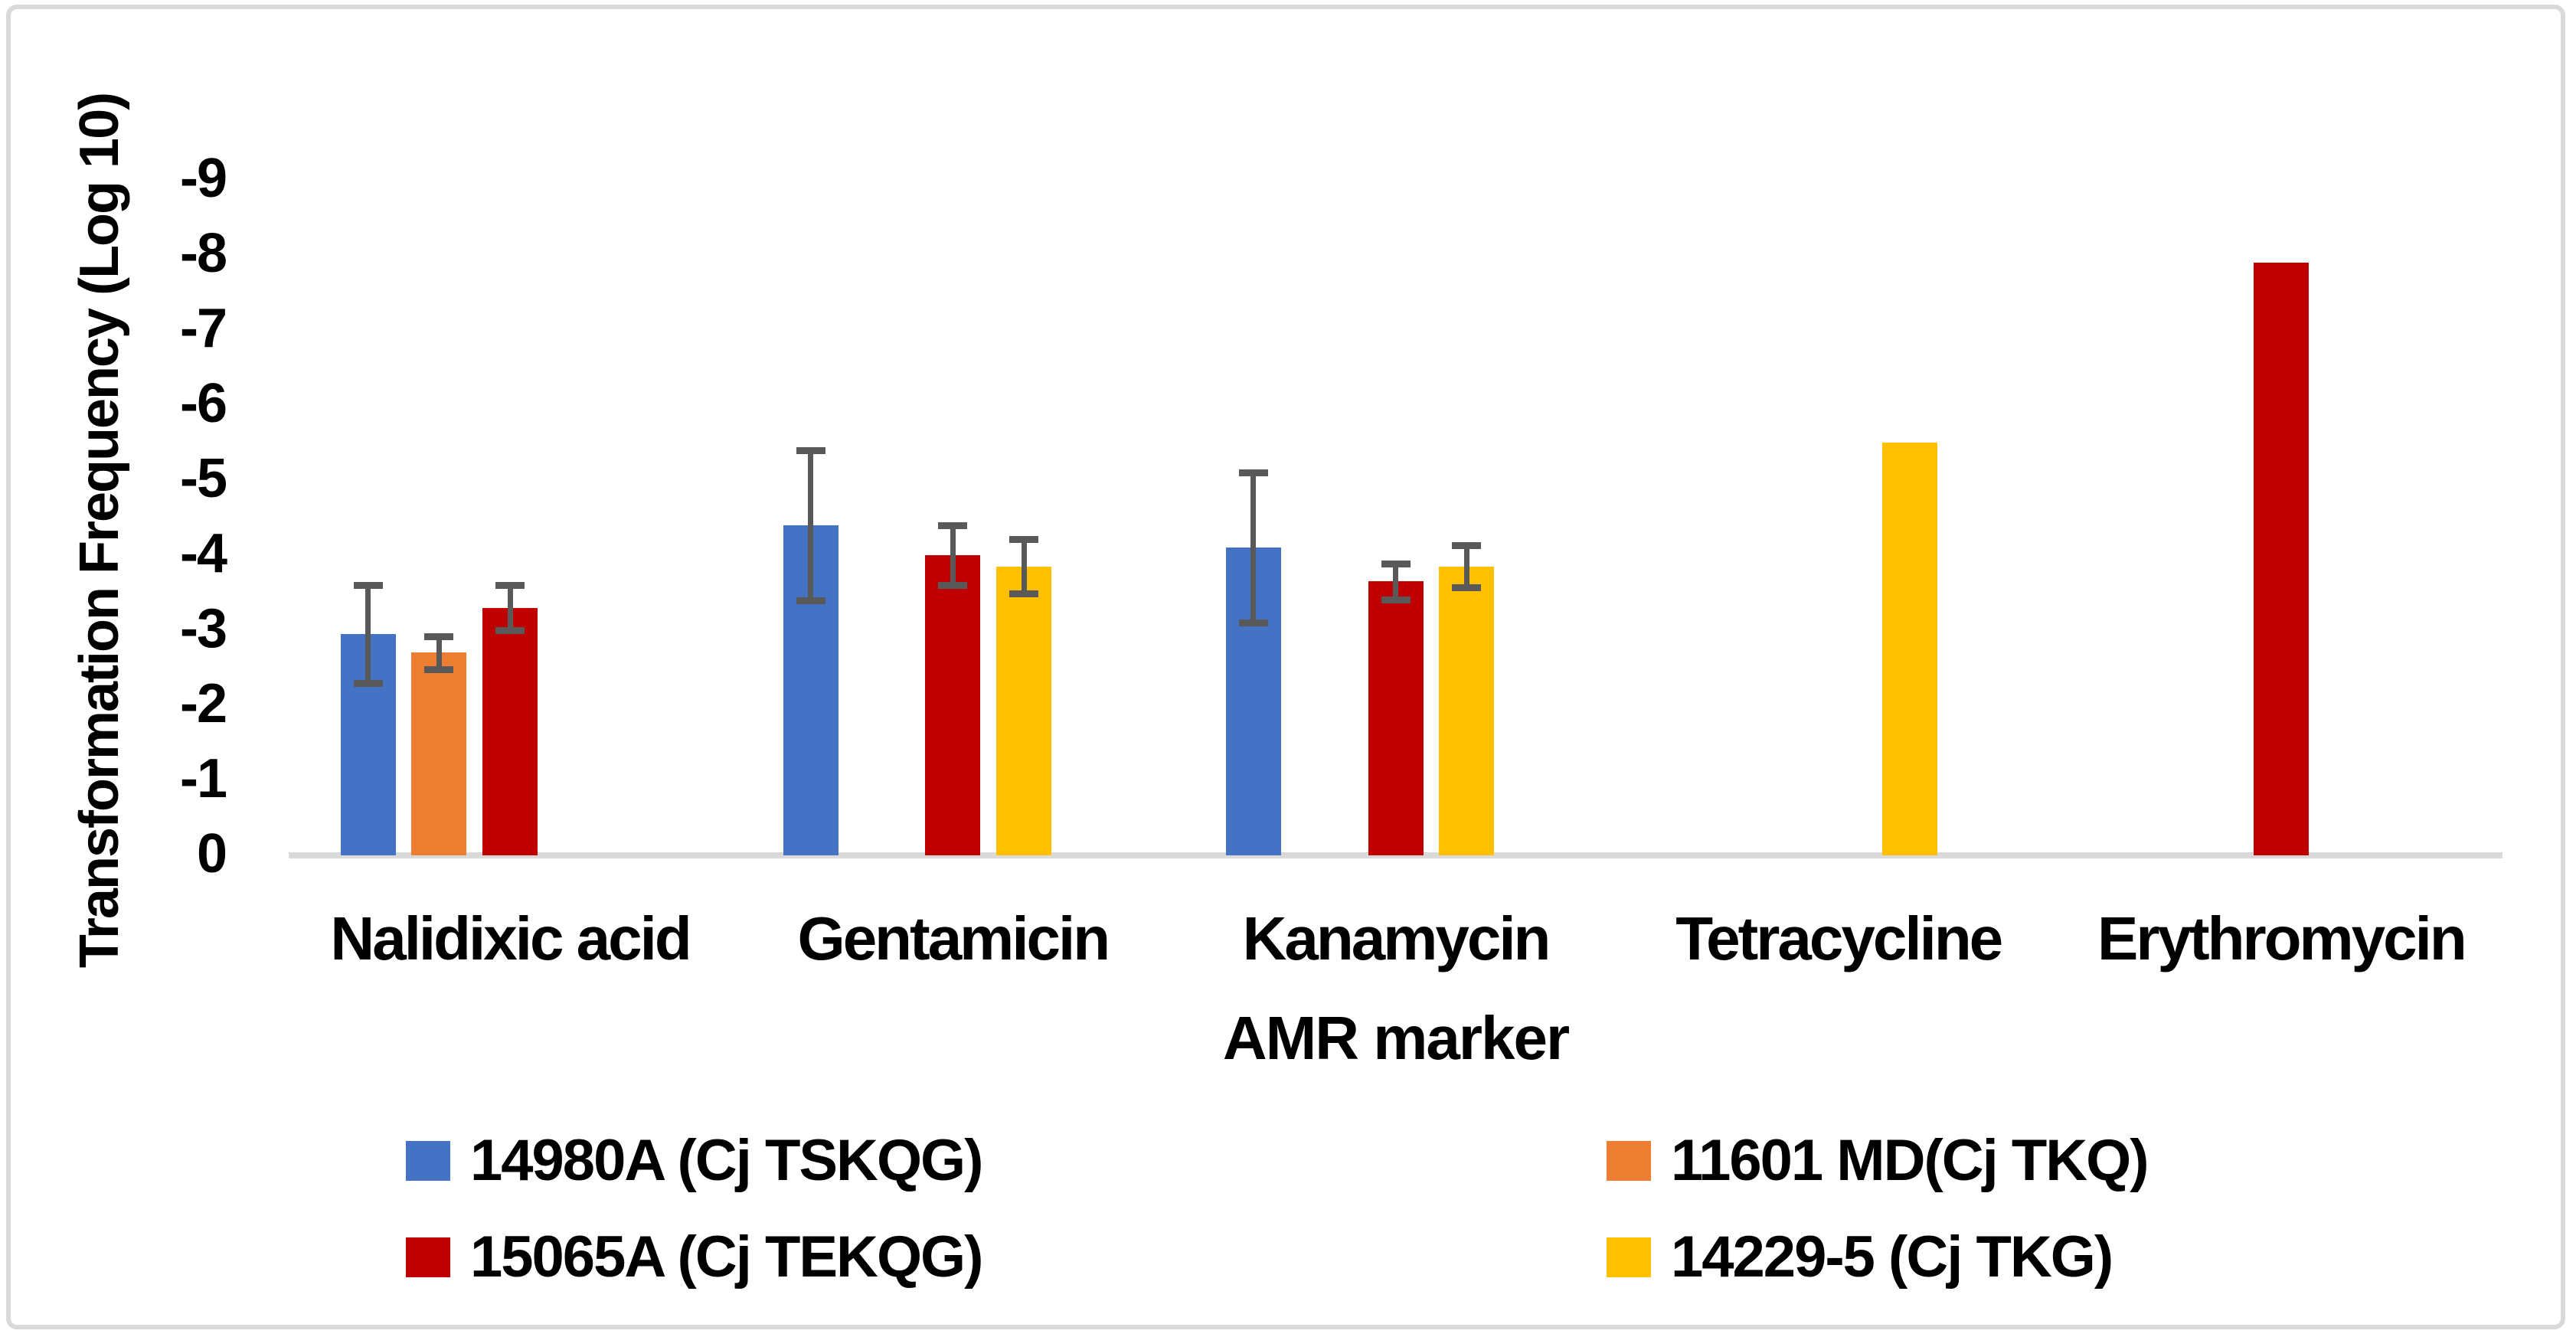  What do you see at coordinates (953, 939) in the screenshot?
I see `category-label-gentamicin: Gentamicin` at bounding box center [953, 939].